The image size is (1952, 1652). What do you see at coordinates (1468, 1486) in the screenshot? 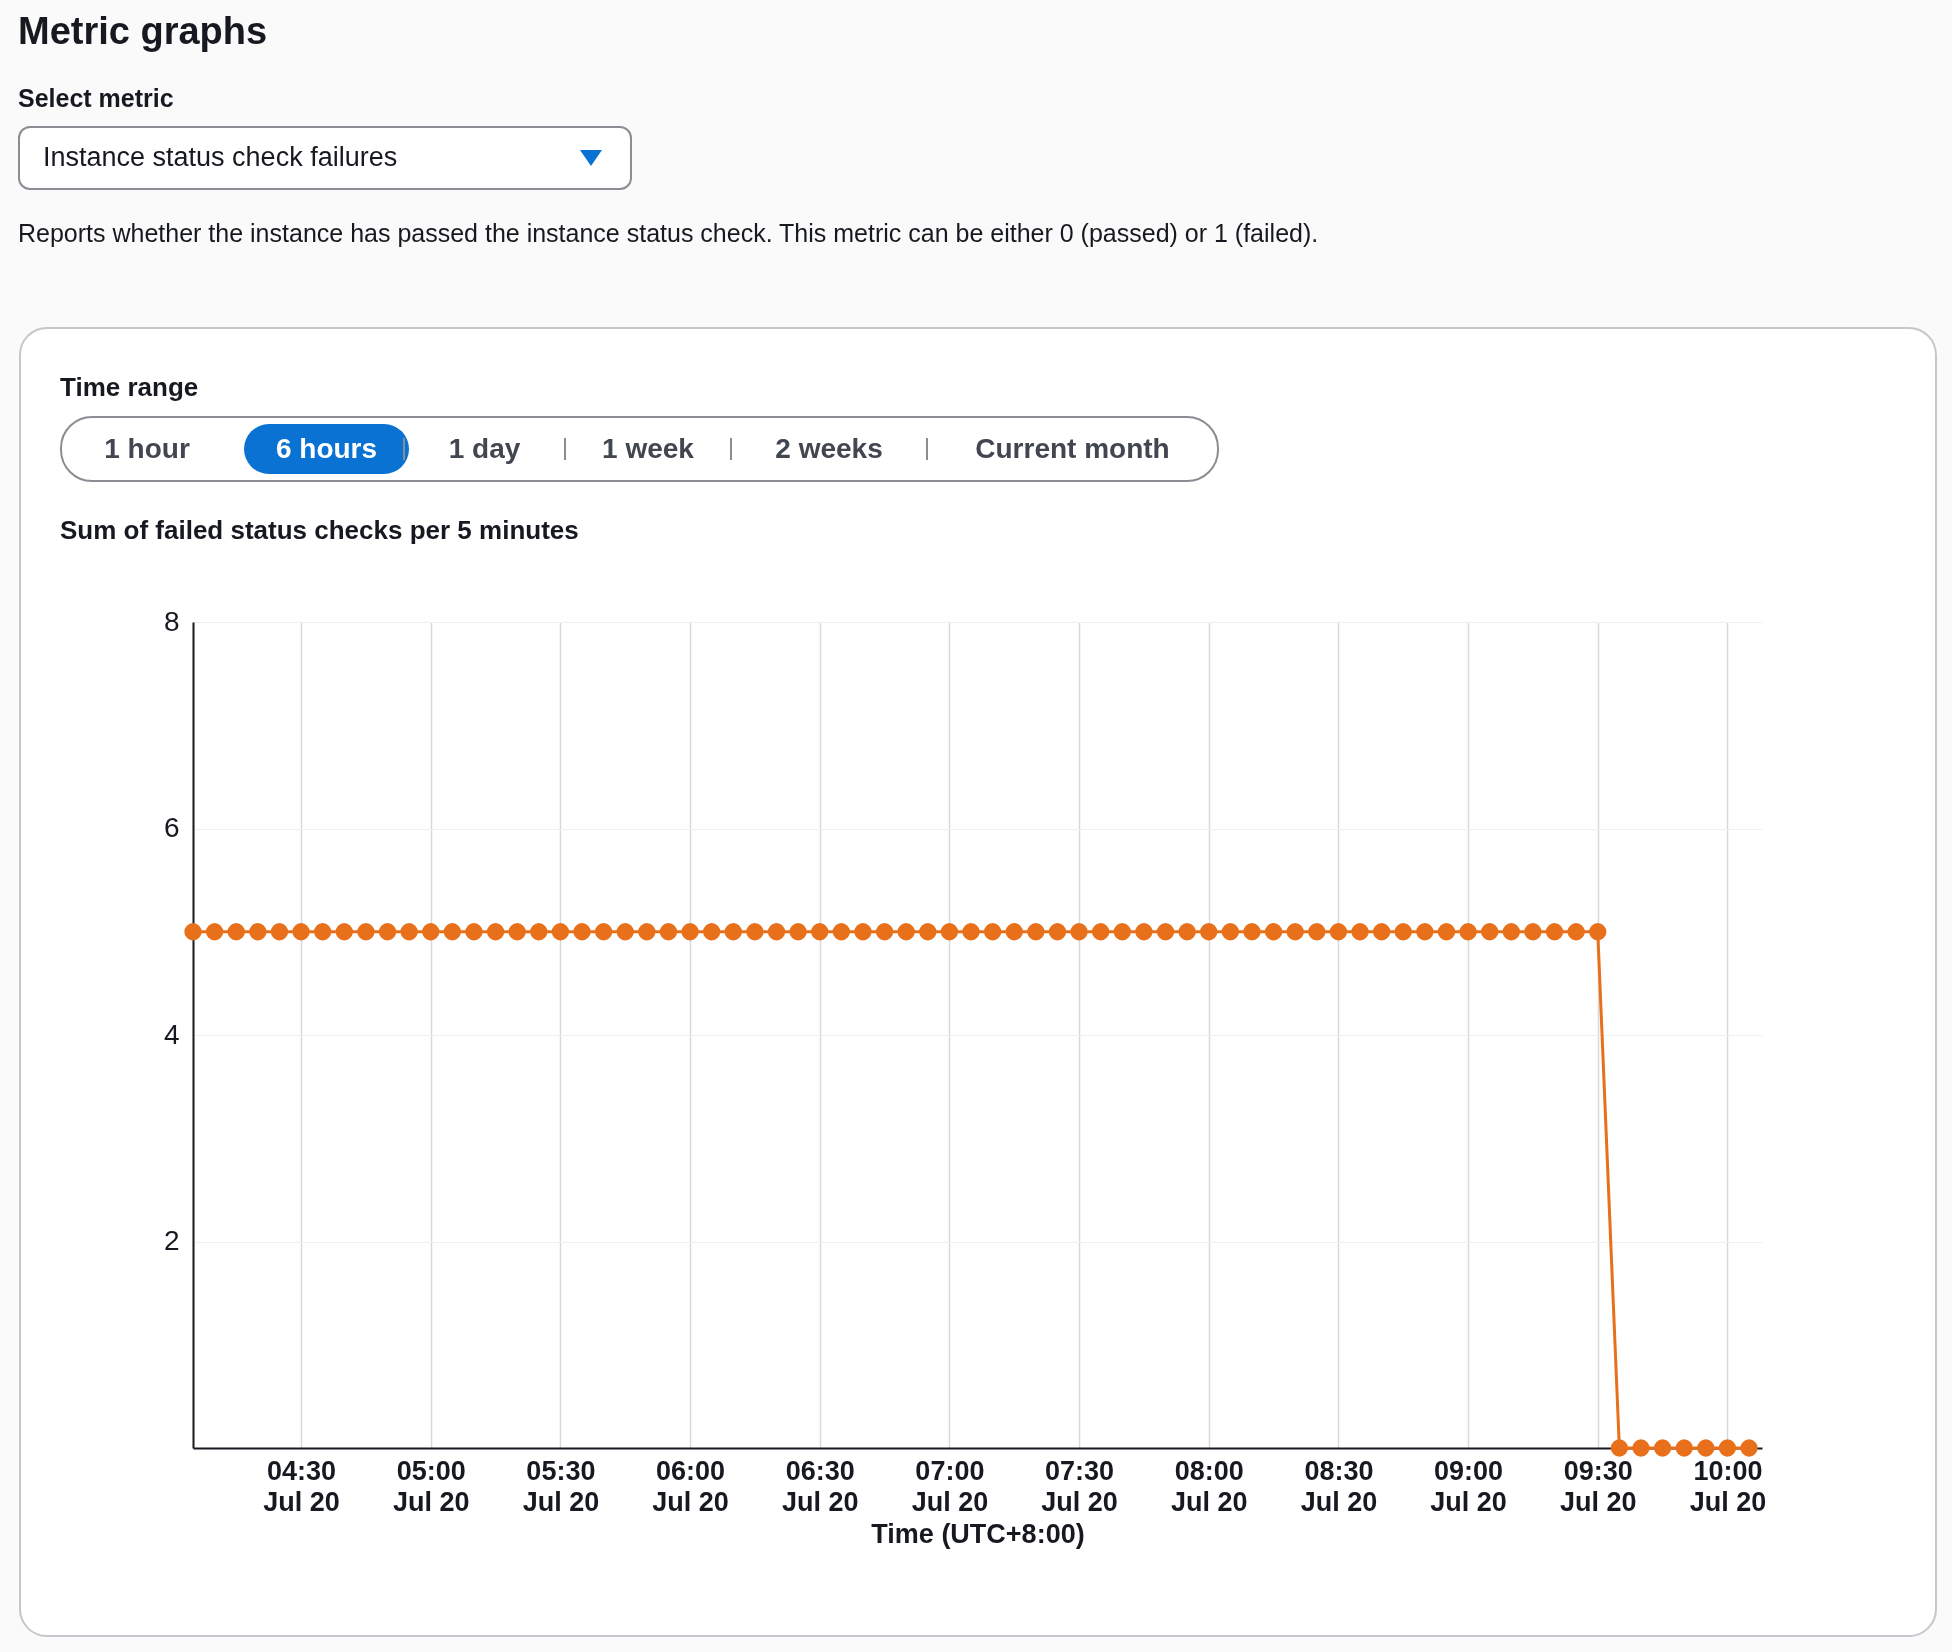
I see `x-tick-label: 09:00 Jul 20` at bounding box center [1468, 1486].